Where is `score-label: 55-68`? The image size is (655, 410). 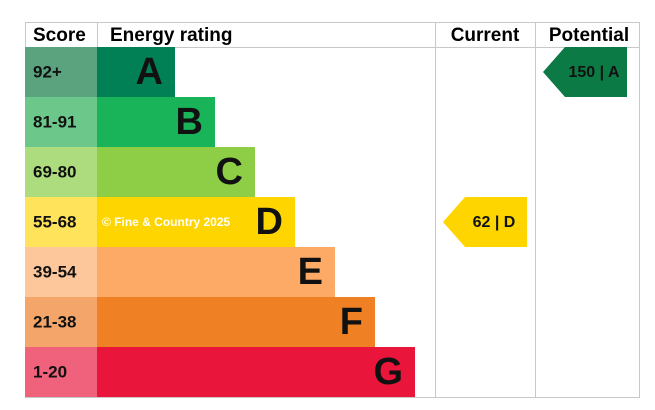
score-label: 55-68 is located at coordinates (54, 221).